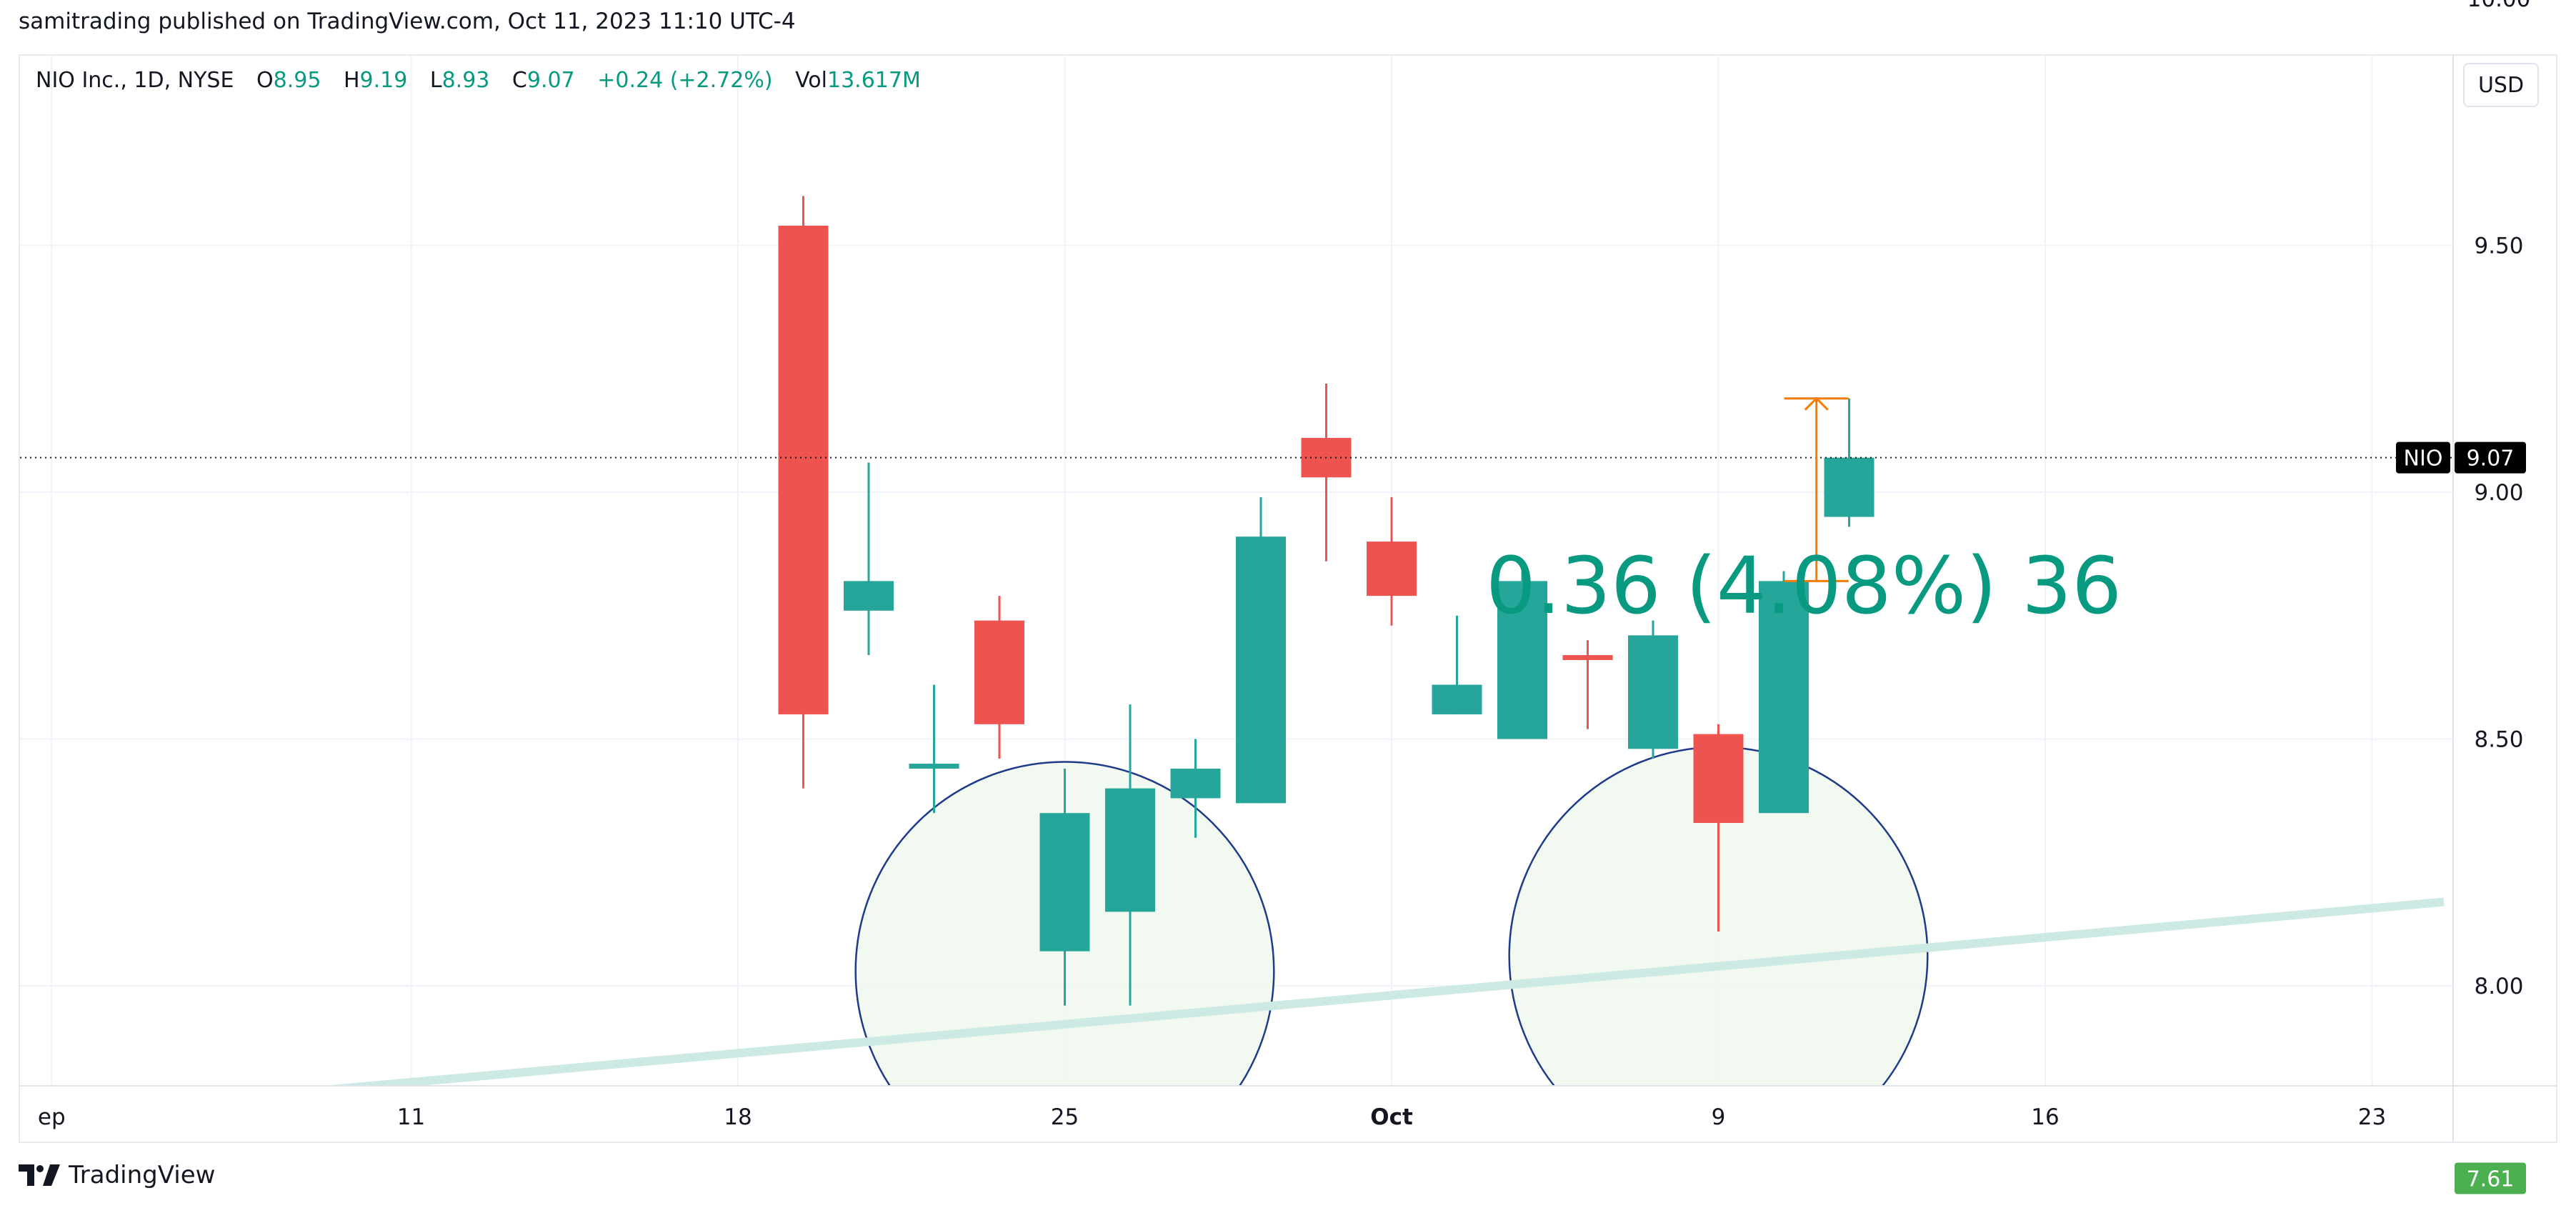 The image size is (2576, 1213). What do you see at coordinates (1392, 1117) in the screenshot?
I see `time-tick-label: Oct` at bounding box center [1392, 1117].